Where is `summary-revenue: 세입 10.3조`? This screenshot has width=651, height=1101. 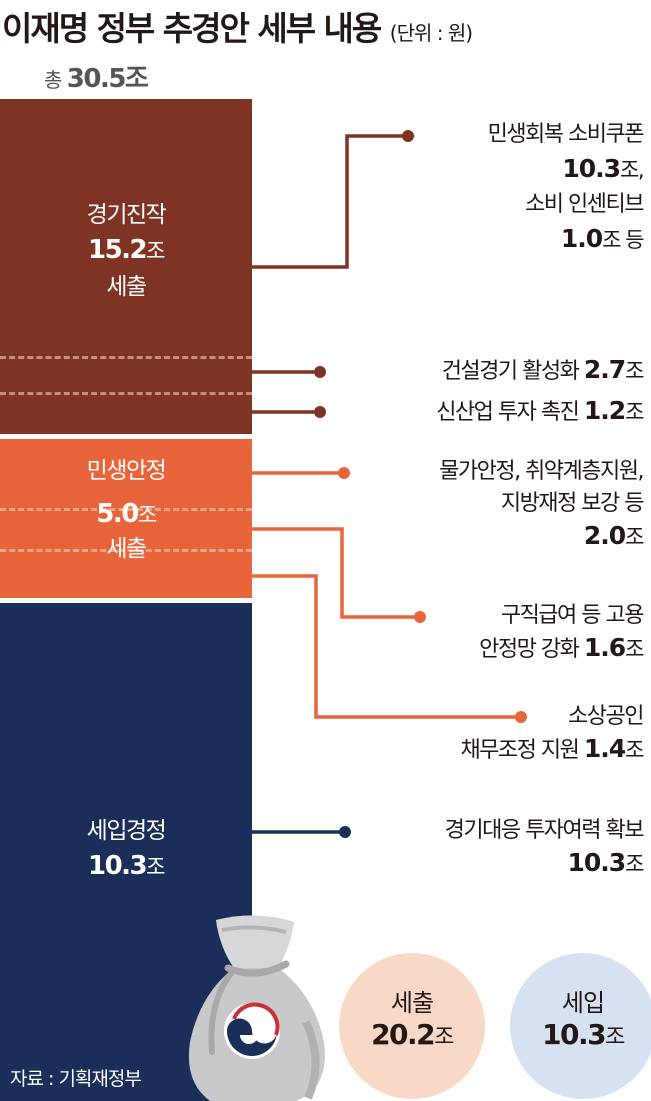
summary-revenue: 세입 10.3조 is located at coordinates (580, 1026).